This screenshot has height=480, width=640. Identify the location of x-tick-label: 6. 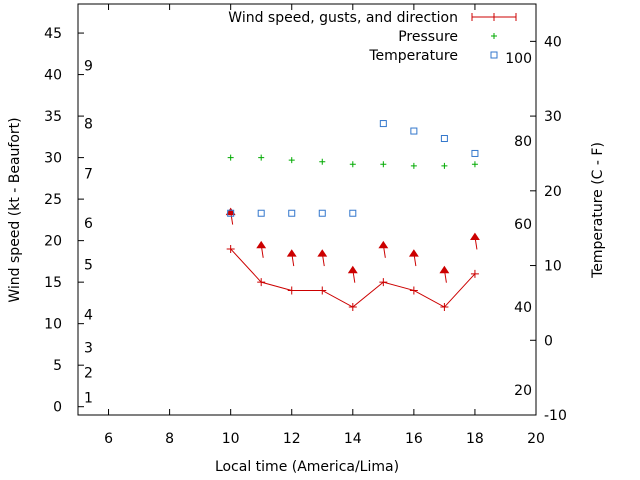
(108, 439).